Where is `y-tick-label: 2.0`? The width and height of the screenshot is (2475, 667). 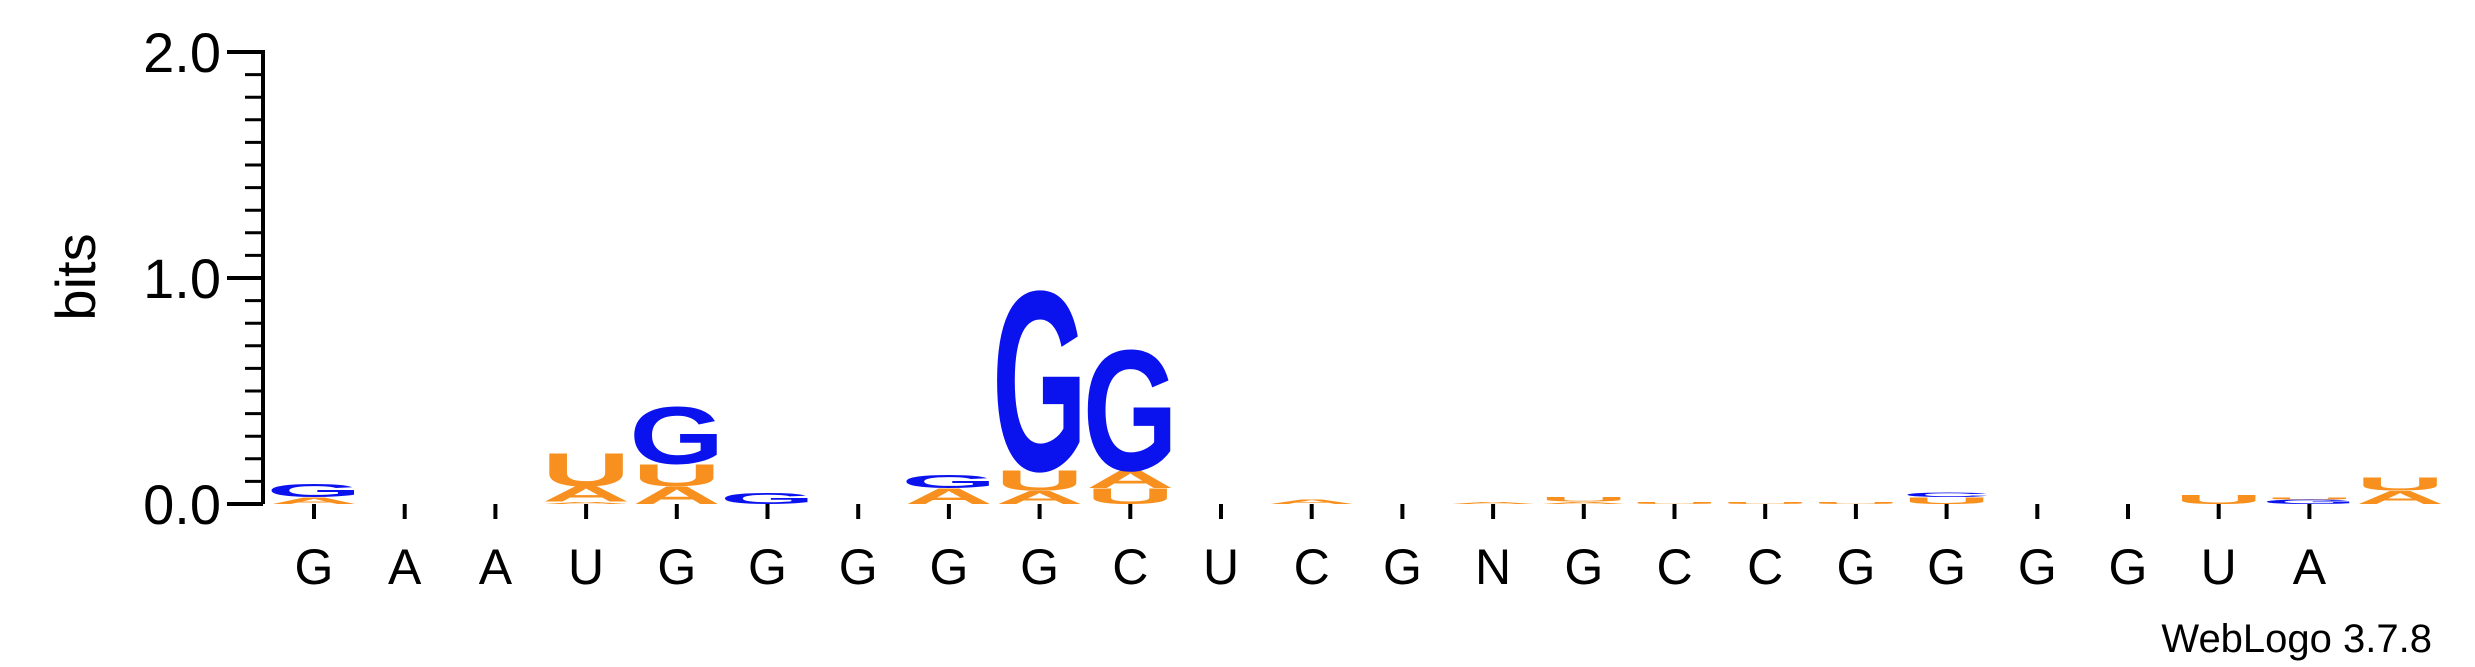 y-tick-label: 2.0 is located at coordinates (182, 52).